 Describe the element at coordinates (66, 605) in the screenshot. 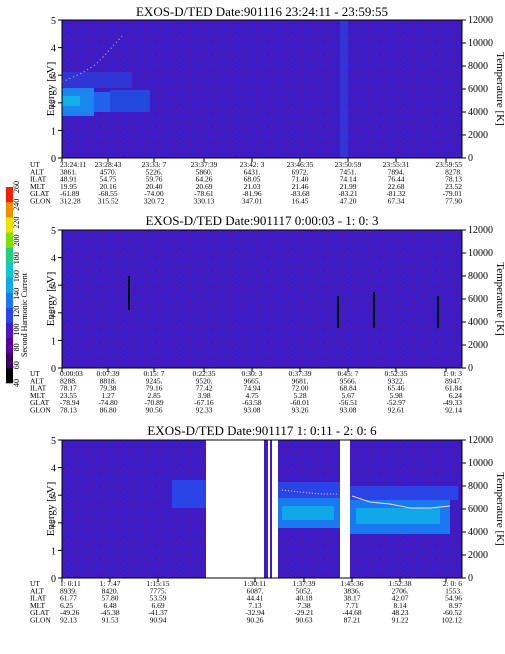

I see `ephemeris-value: 6.25` at that location.